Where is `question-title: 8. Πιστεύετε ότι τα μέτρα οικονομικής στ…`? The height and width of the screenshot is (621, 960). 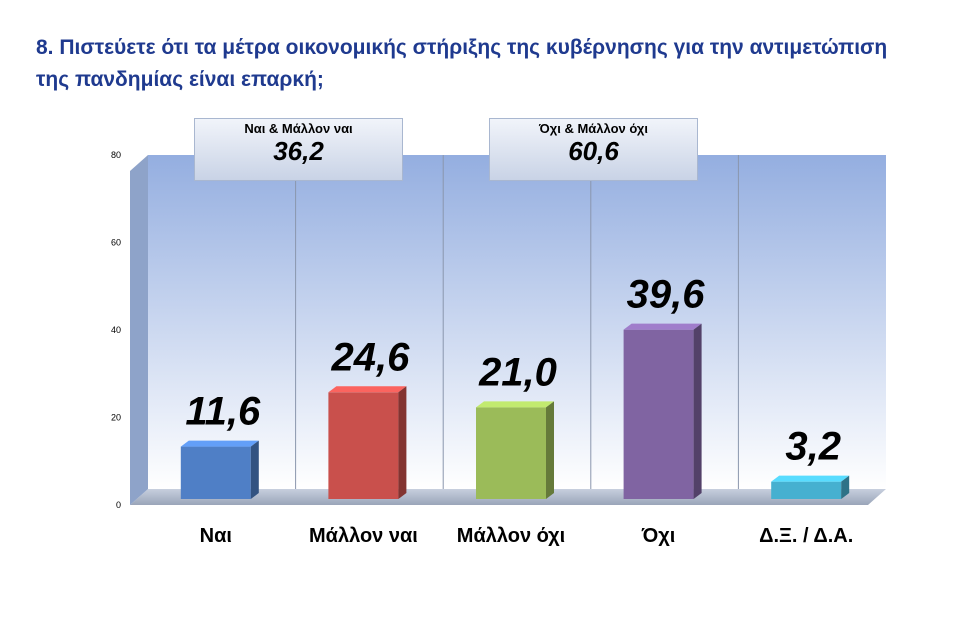 question-title: 8. Πιστεύετε ότι τα μέτρα οικονομικής στ… is located at coordinates (462, 63).